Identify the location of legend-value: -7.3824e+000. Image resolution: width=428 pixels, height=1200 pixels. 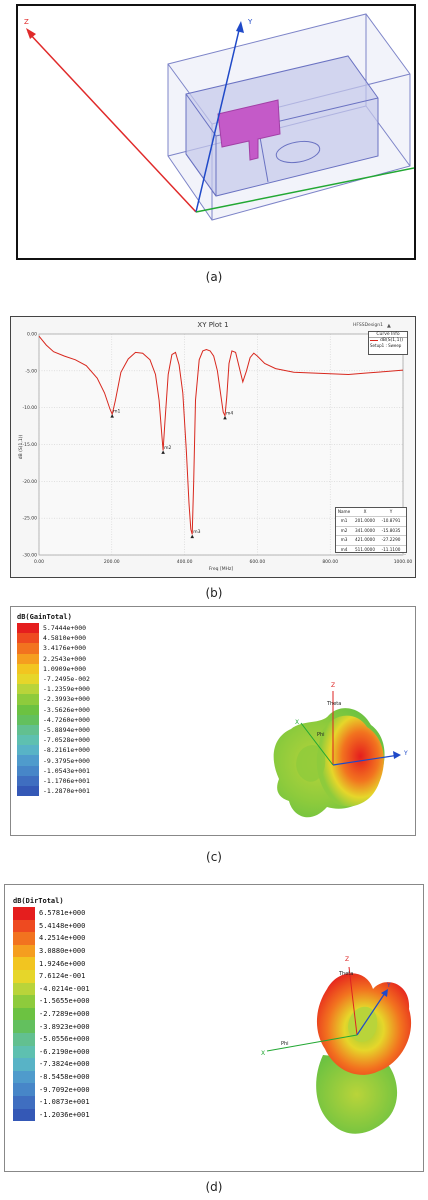
(64, 1064).